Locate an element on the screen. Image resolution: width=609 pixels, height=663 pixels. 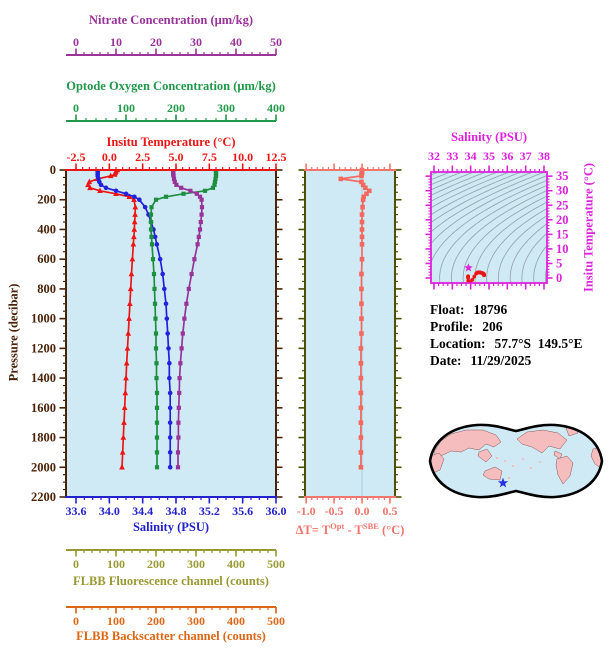
svg-text: 1800 is located at coordinates (43, 438).